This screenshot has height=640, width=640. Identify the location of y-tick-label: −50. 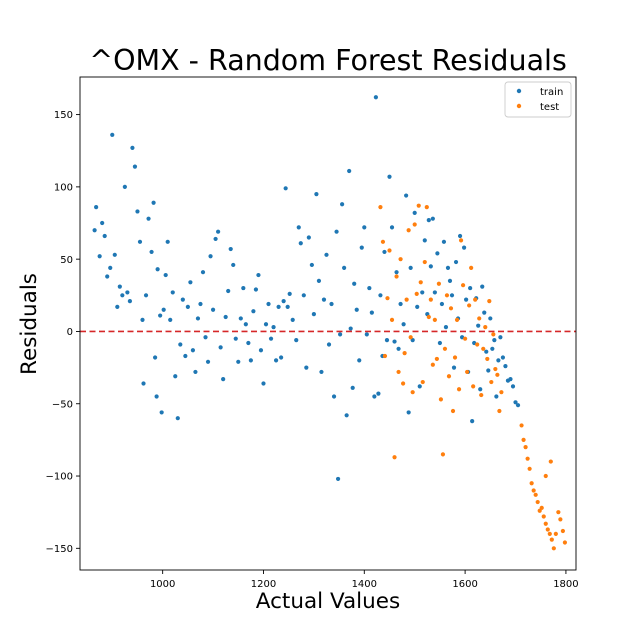
(62, 404).